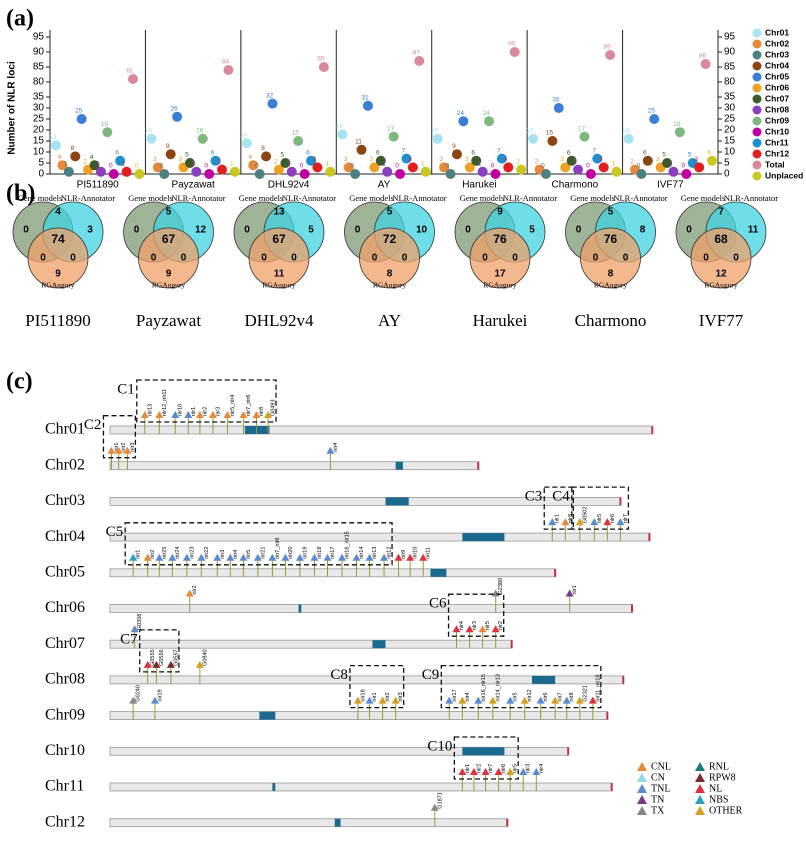 Image resolution: width=806 pixels, height=845 pixels. I want to click on venn-count: 8, so click(611, 274).